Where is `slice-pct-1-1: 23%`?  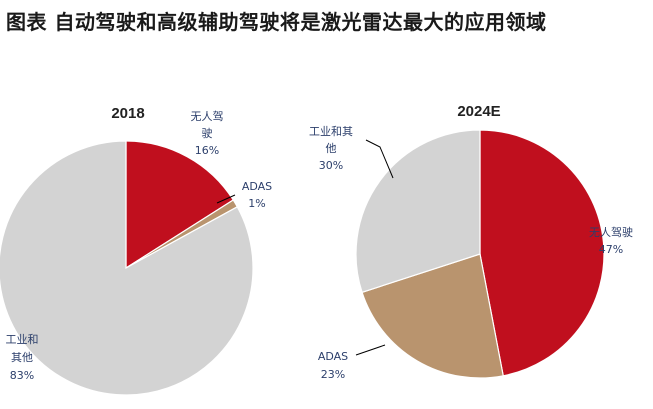 slice-pct-1-1: 23% is located at coordinates (333, 374).